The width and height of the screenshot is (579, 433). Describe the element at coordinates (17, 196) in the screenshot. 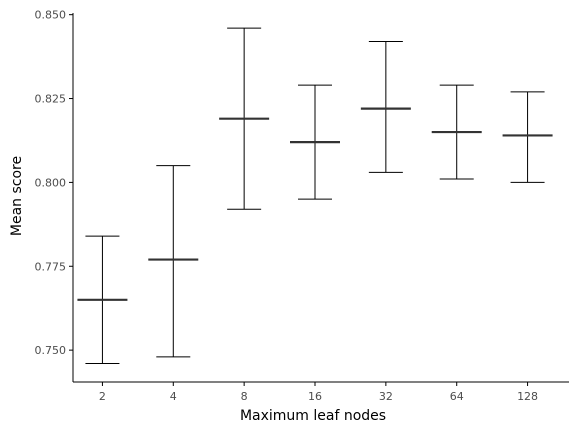

I see `y-axis-title: Mean score` at that location.